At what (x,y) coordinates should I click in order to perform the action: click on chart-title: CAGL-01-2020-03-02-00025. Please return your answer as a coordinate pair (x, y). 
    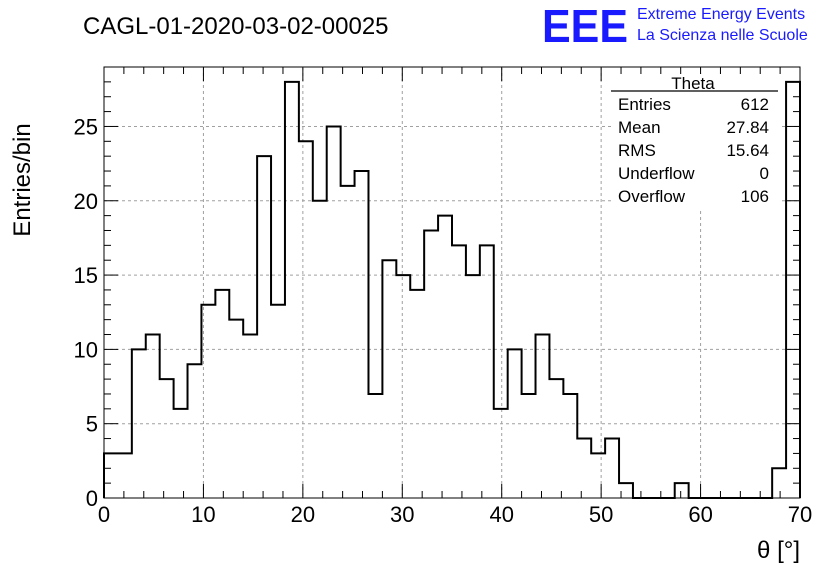
    Looking at the image, I should click on (236, 26).